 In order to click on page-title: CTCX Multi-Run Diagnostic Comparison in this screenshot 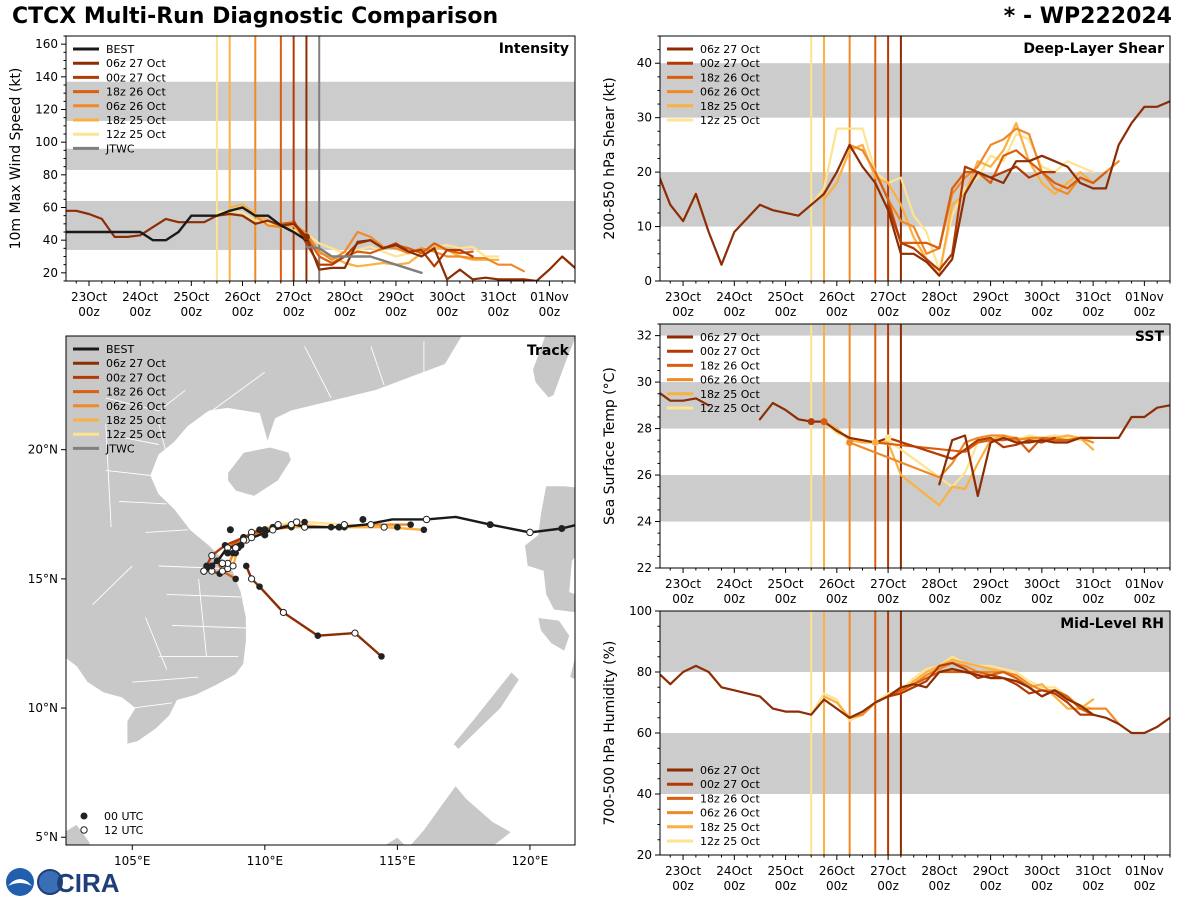, I will do `click(255, 16)`.